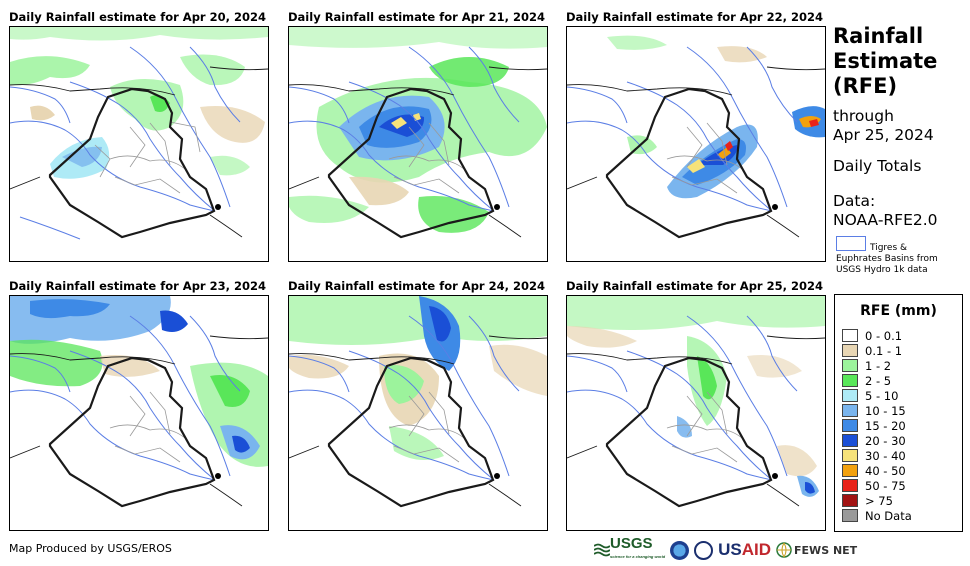  What do you see at coordinates (885, 441) in the screenshot?
I see `legend-label: 20 - 30` at bounding box center [885, 441].